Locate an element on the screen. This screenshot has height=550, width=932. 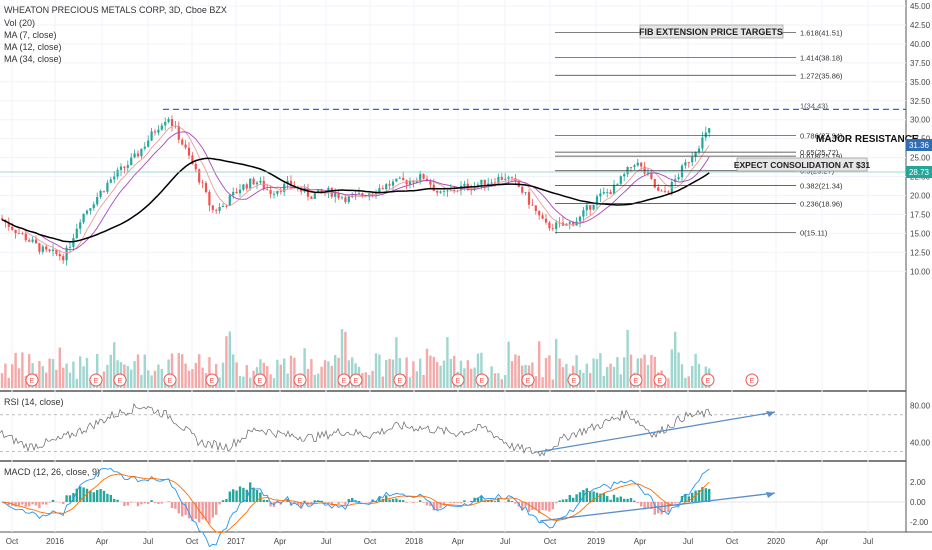
current-price-text: 28.73 is located at coordinates (919, 172).